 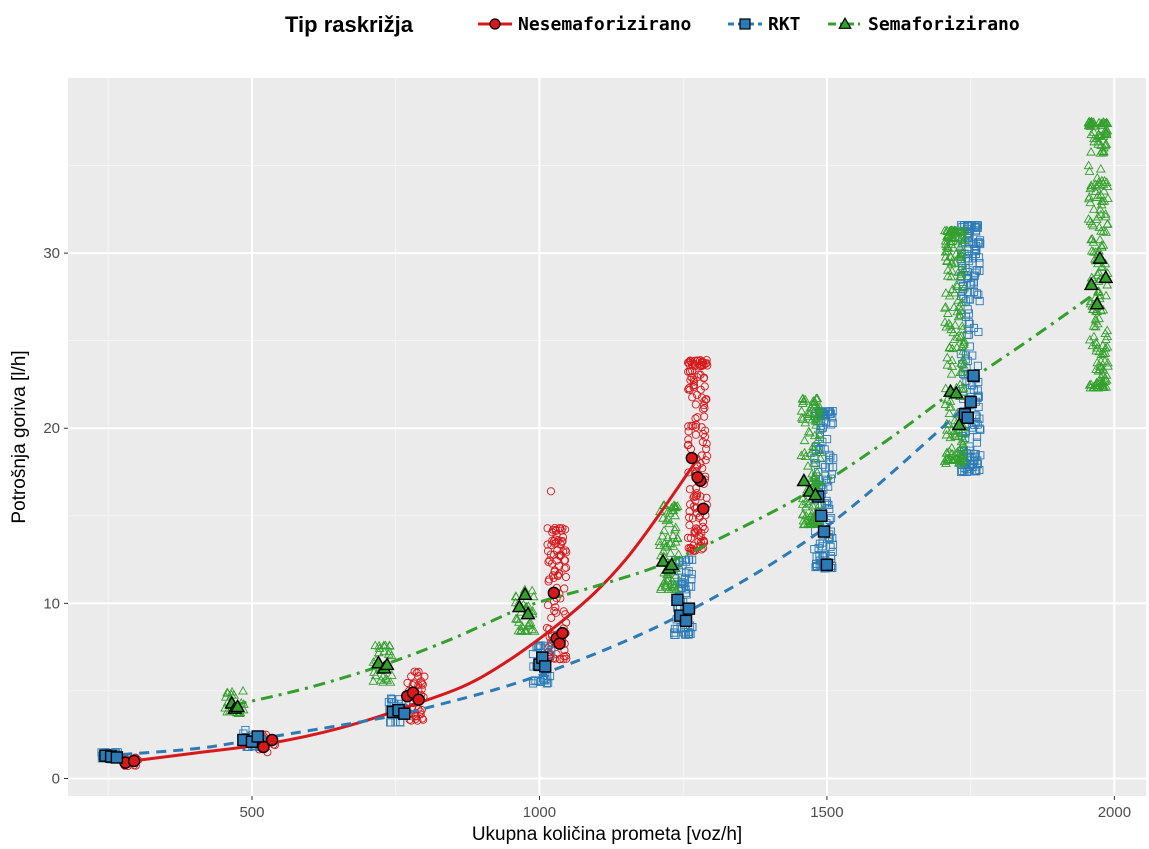 What do you see at coordinates (764, 24) in the screenshot?
I see `legend-item-rkt: RKT` at bounding box center [764, 24].